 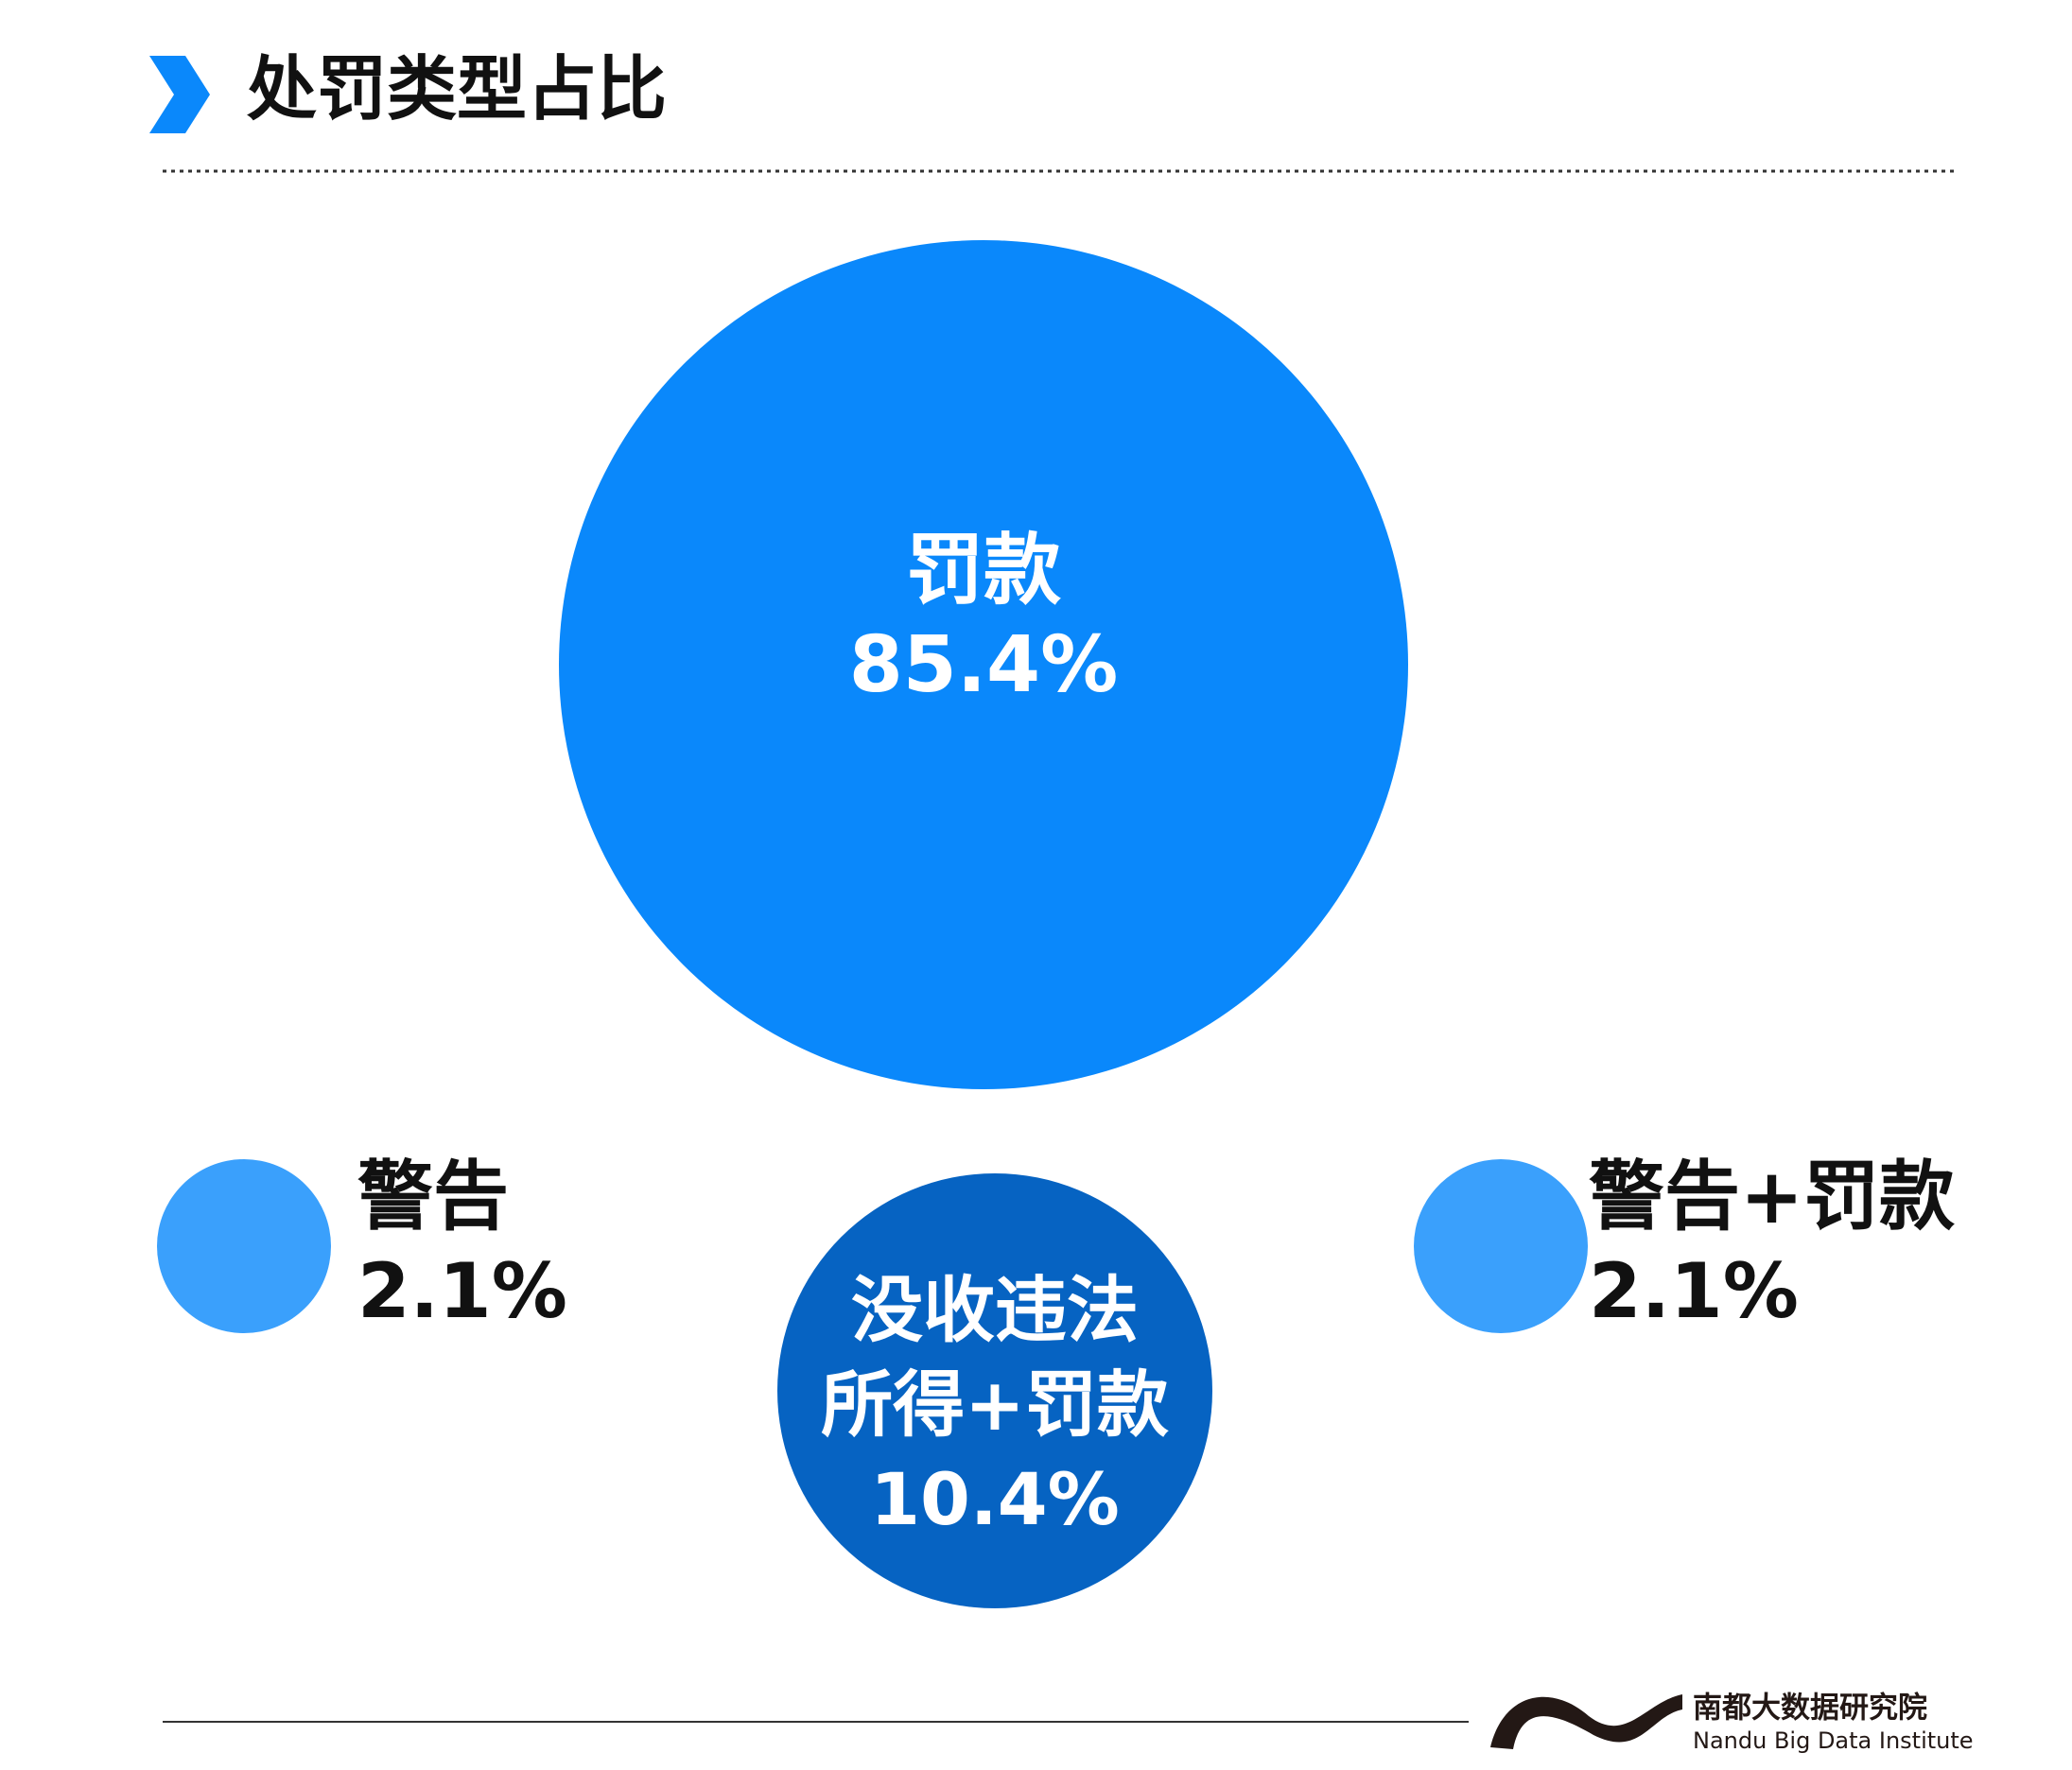 What do you see at coordinates (983, 618) in the screenshot?
I see `bubble-label: 罚款 85.4%` at bounding box center [983, 618].